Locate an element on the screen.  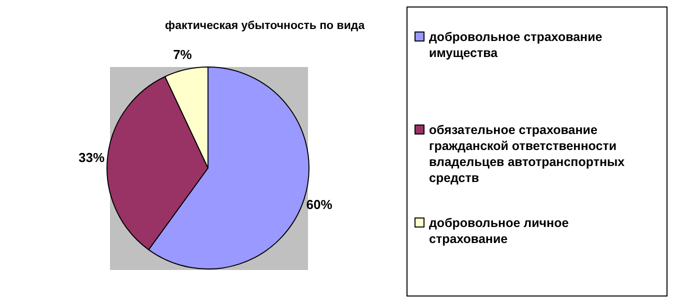
legend-label: добровольное личное страхование is located at coordinates (499, 231).